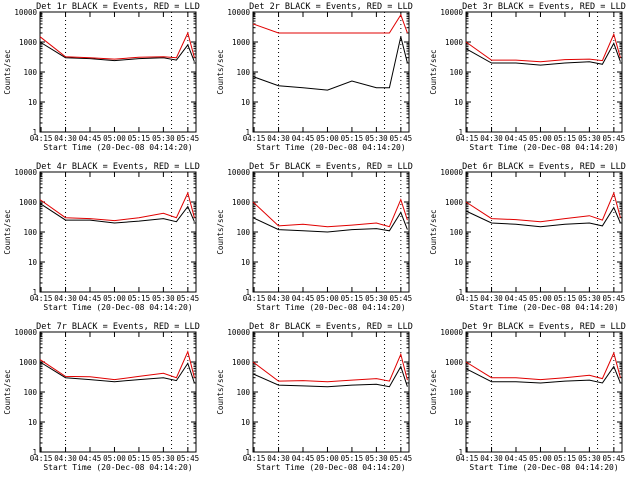 This screenshot has width=640, height=480. I want to click on panel-title: Det 2r BLACK = Events, RED = LLD, so click(331, 7).